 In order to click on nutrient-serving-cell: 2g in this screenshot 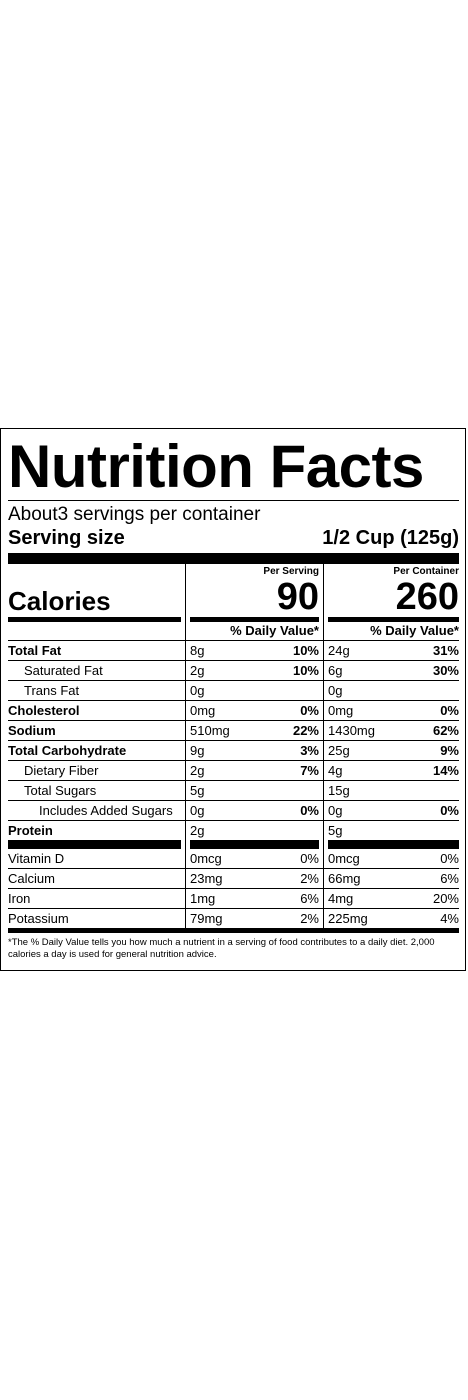, I will do `click(255, 830)`.